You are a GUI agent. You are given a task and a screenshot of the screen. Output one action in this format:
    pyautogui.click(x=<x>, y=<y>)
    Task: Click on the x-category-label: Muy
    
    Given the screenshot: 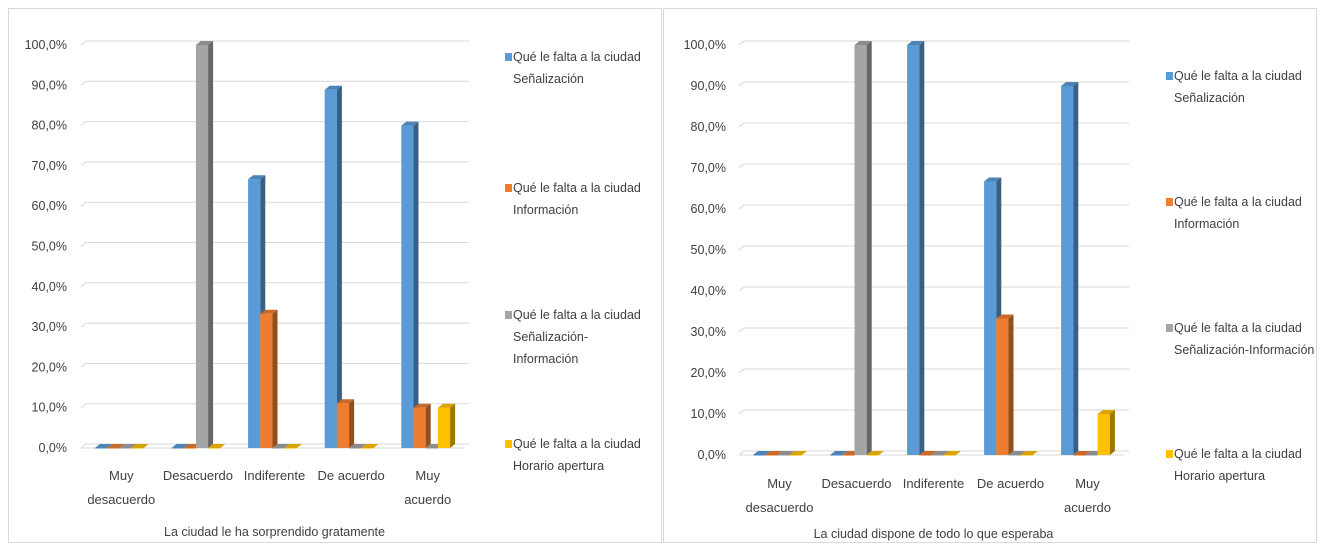 What is the action you would take?
    pyautogui.click(x=1087, y=483)
    